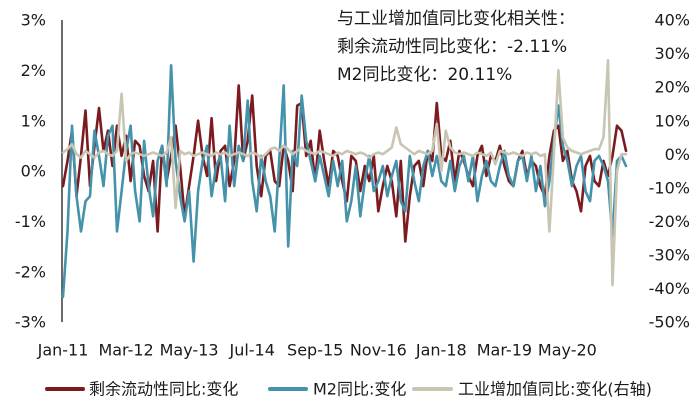 Image resolution: width=700 pixels, height=420 pixels. What do you see at coordinates (456, 19) in the screenshot?
I see `annotation-heading: 与工业增加值同比变化相关性：` at bounding box center [456, 19].